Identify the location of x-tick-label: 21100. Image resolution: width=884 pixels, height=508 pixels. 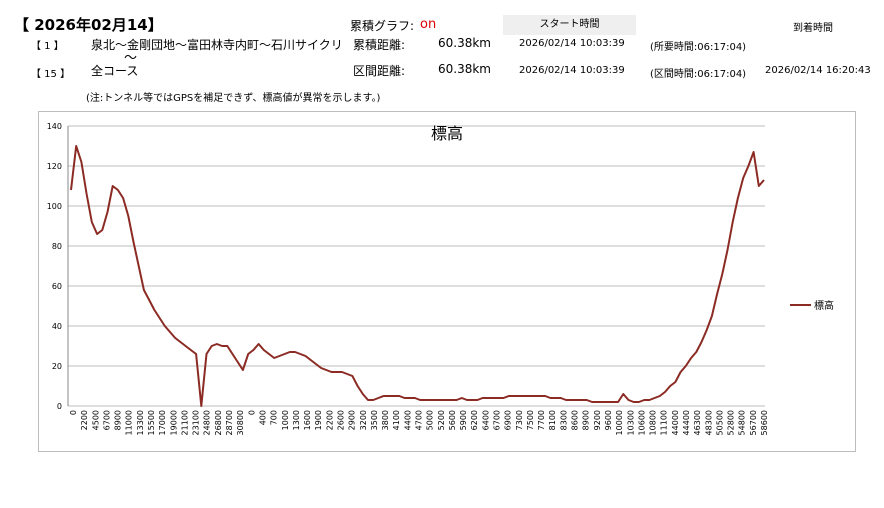
(184, 422).